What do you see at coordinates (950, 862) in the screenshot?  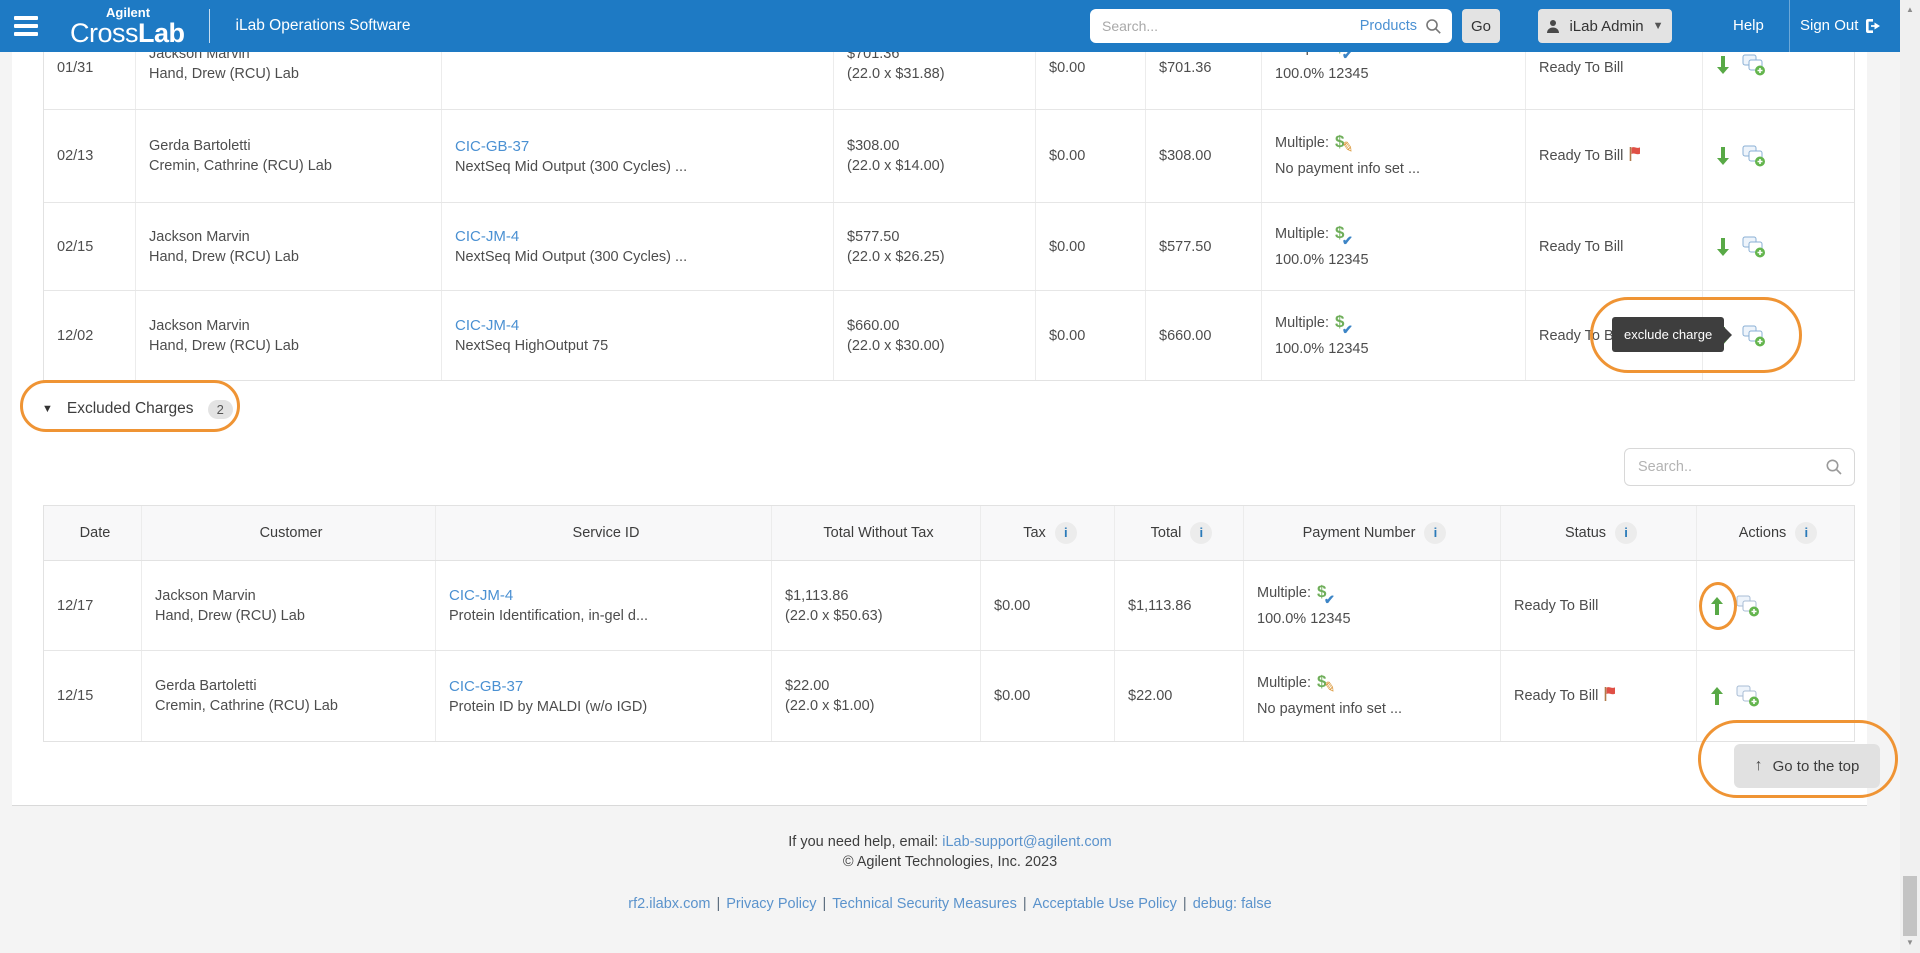 I see `copyright-text: © Agilent Technologies, Inc. 2023` at bounding box center [950, 862].